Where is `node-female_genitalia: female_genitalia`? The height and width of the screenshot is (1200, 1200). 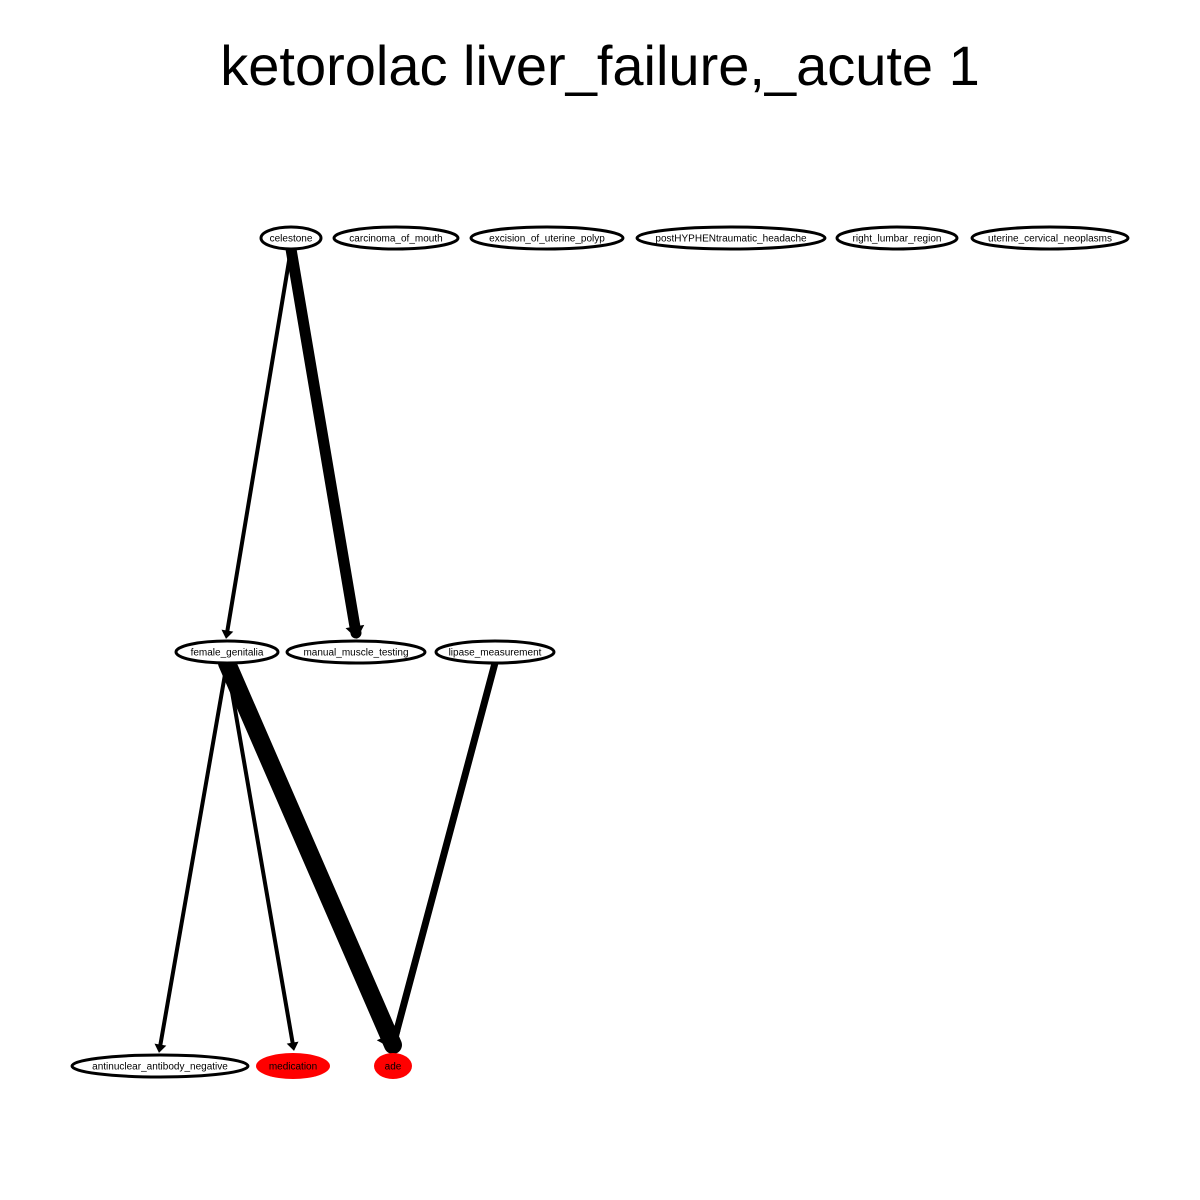
node-female_genitalia: female_genitalia is located at coordinates (227, 652).